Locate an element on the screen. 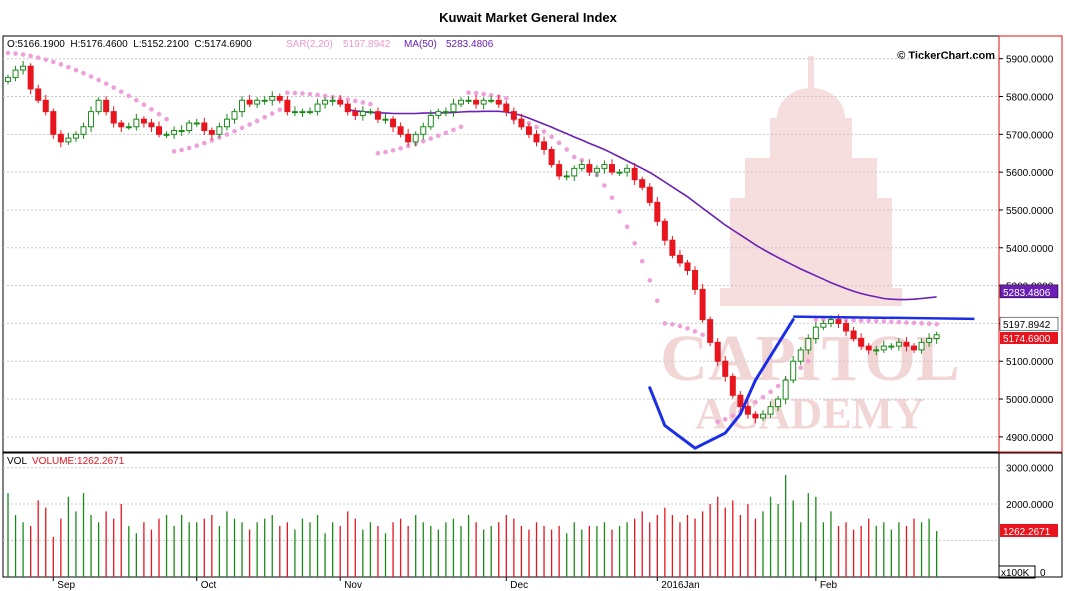  price-tick-label: 5900.0000 is located at coordinates (1030, 60).